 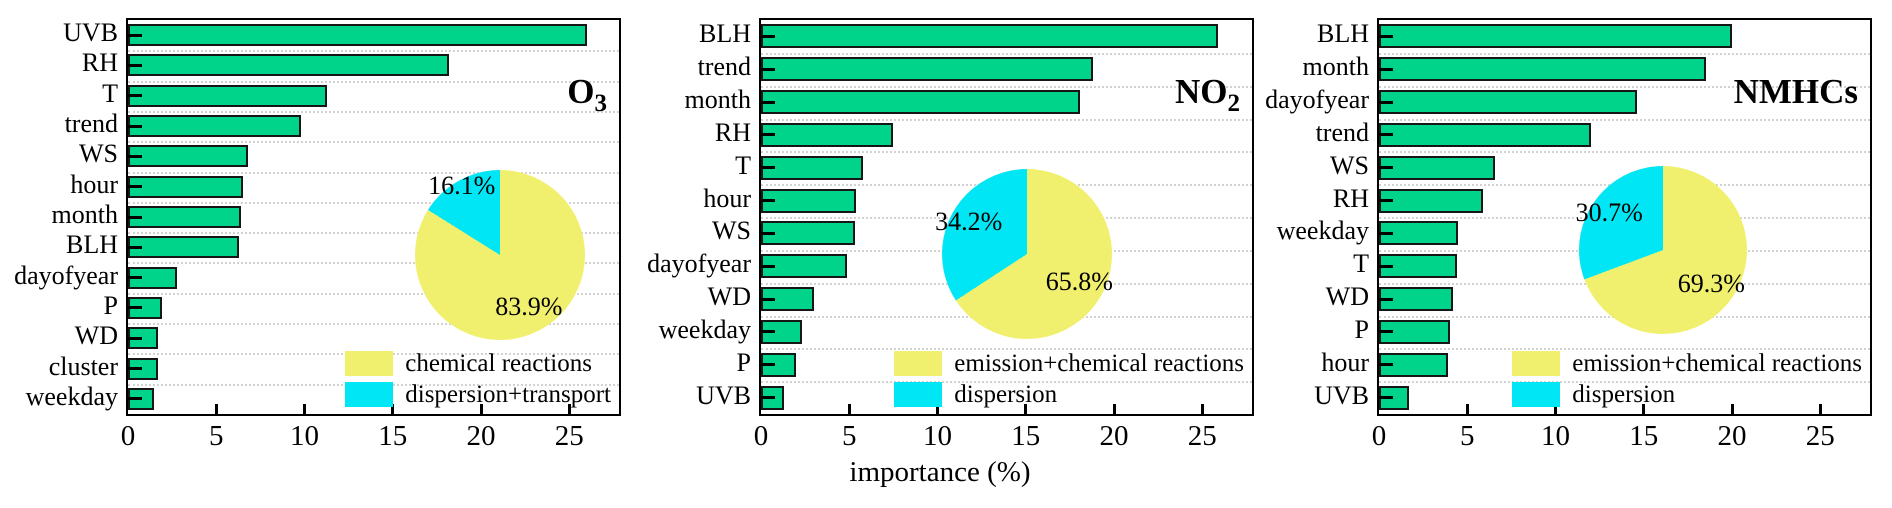 What do you see at coordinates (83, 366) in the screenshot?
I see `y-tick-label: cluster` at bounding box center [83, 366].